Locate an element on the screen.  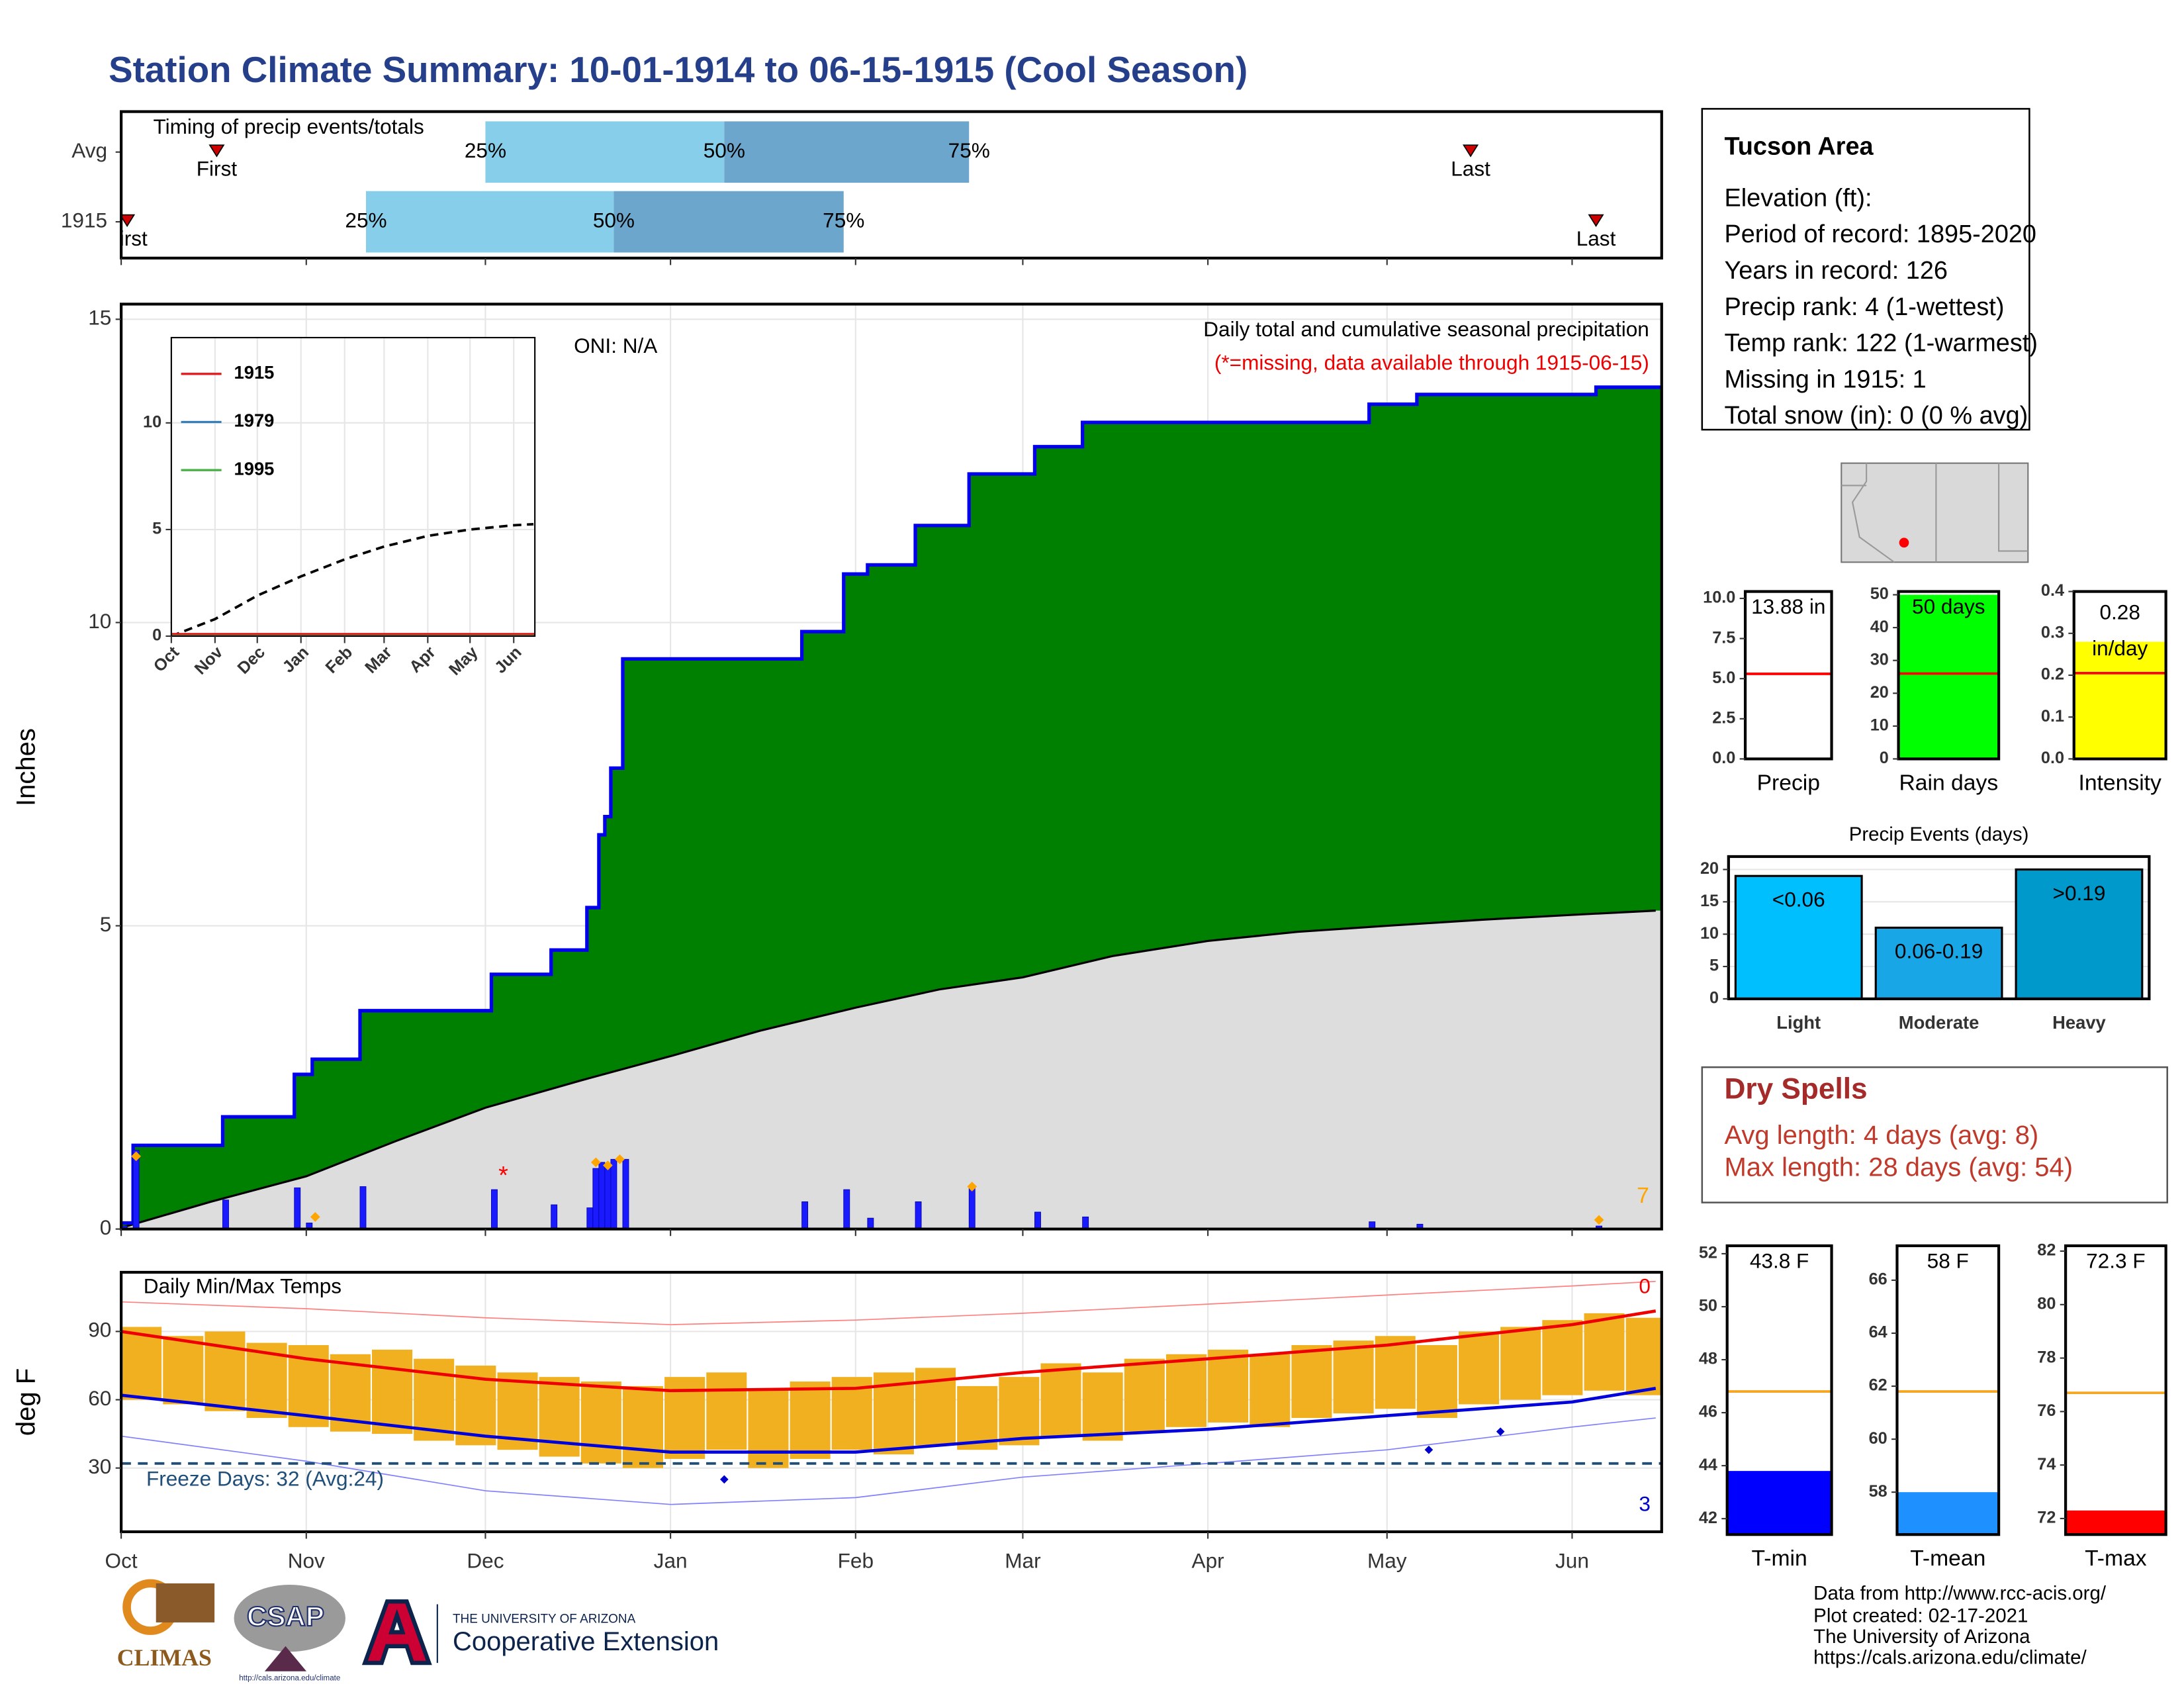
temp-plot: Freeze Days: 32 (Avg:24) is located at coordinates (892, 1392).